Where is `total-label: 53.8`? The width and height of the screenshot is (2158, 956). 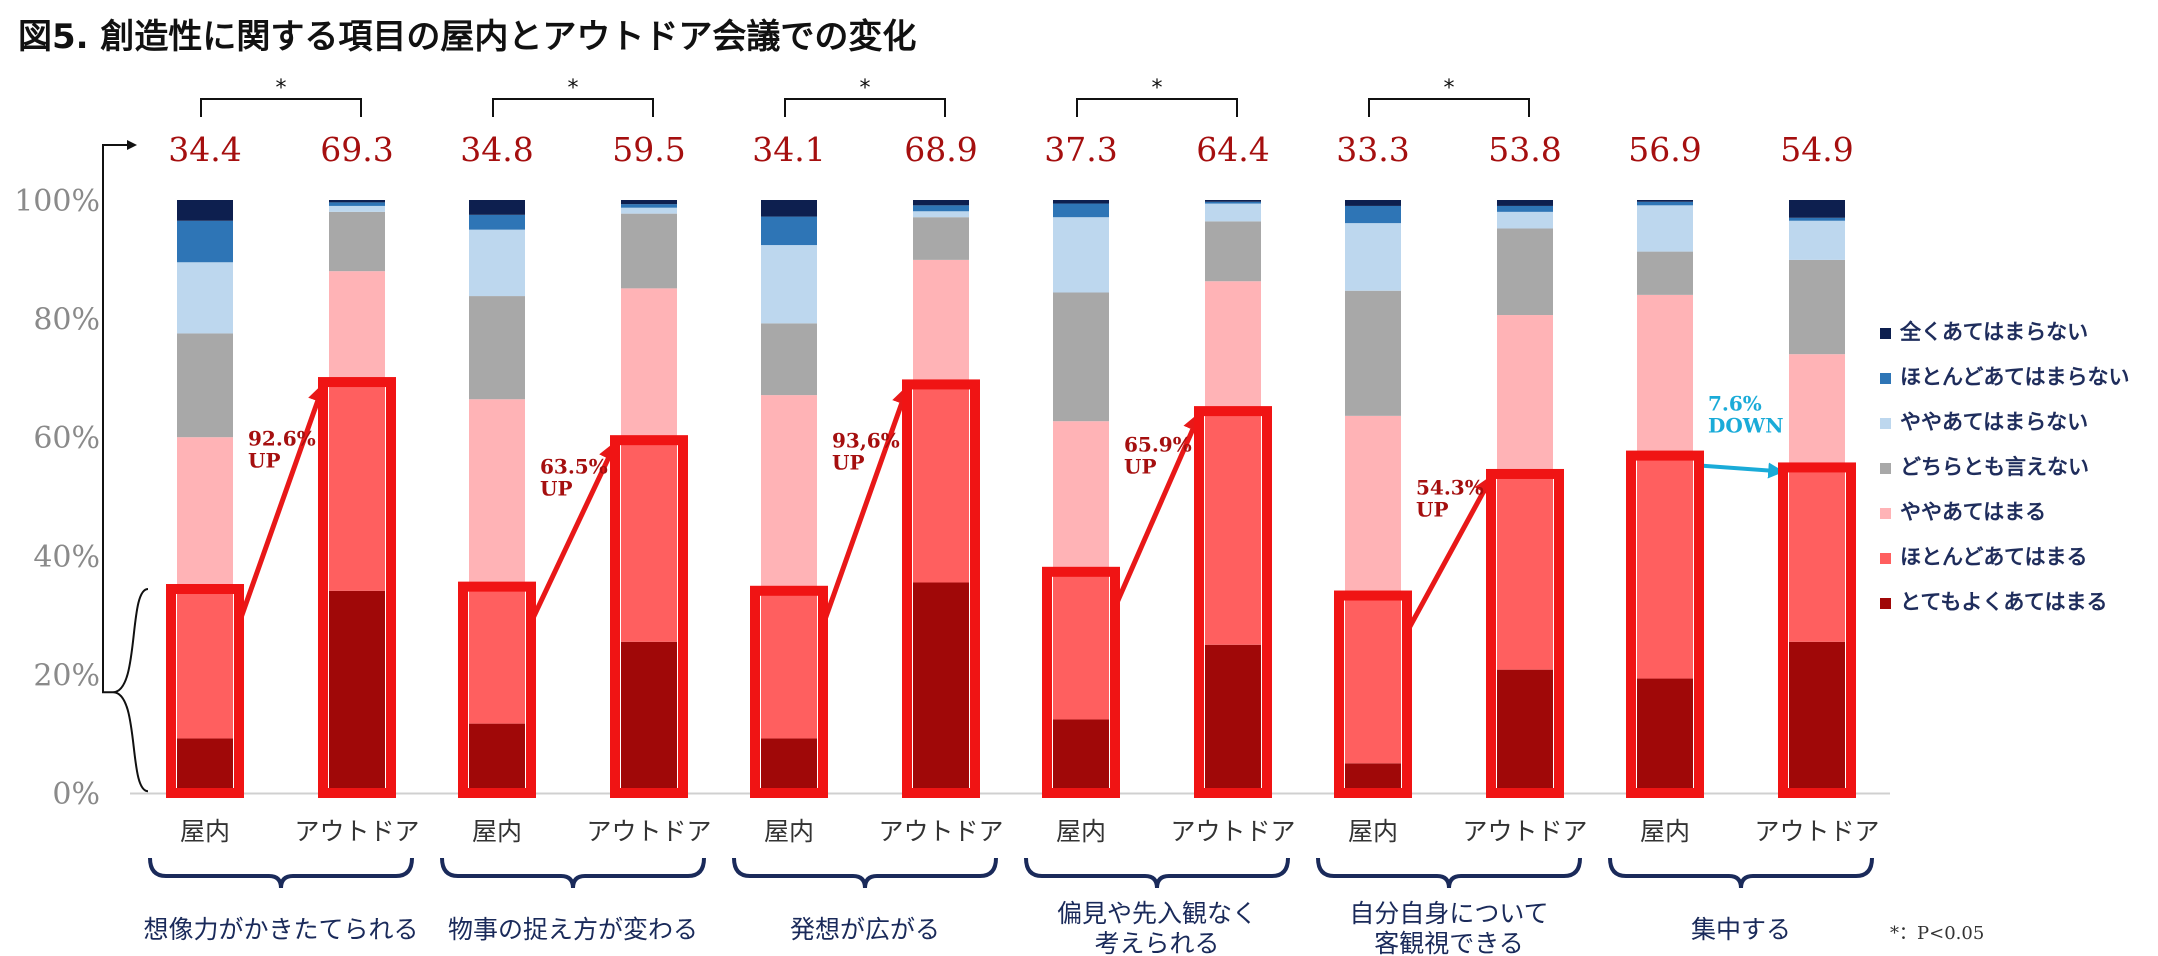
total-label: 53.8 is located at coordinates (1524, 149).